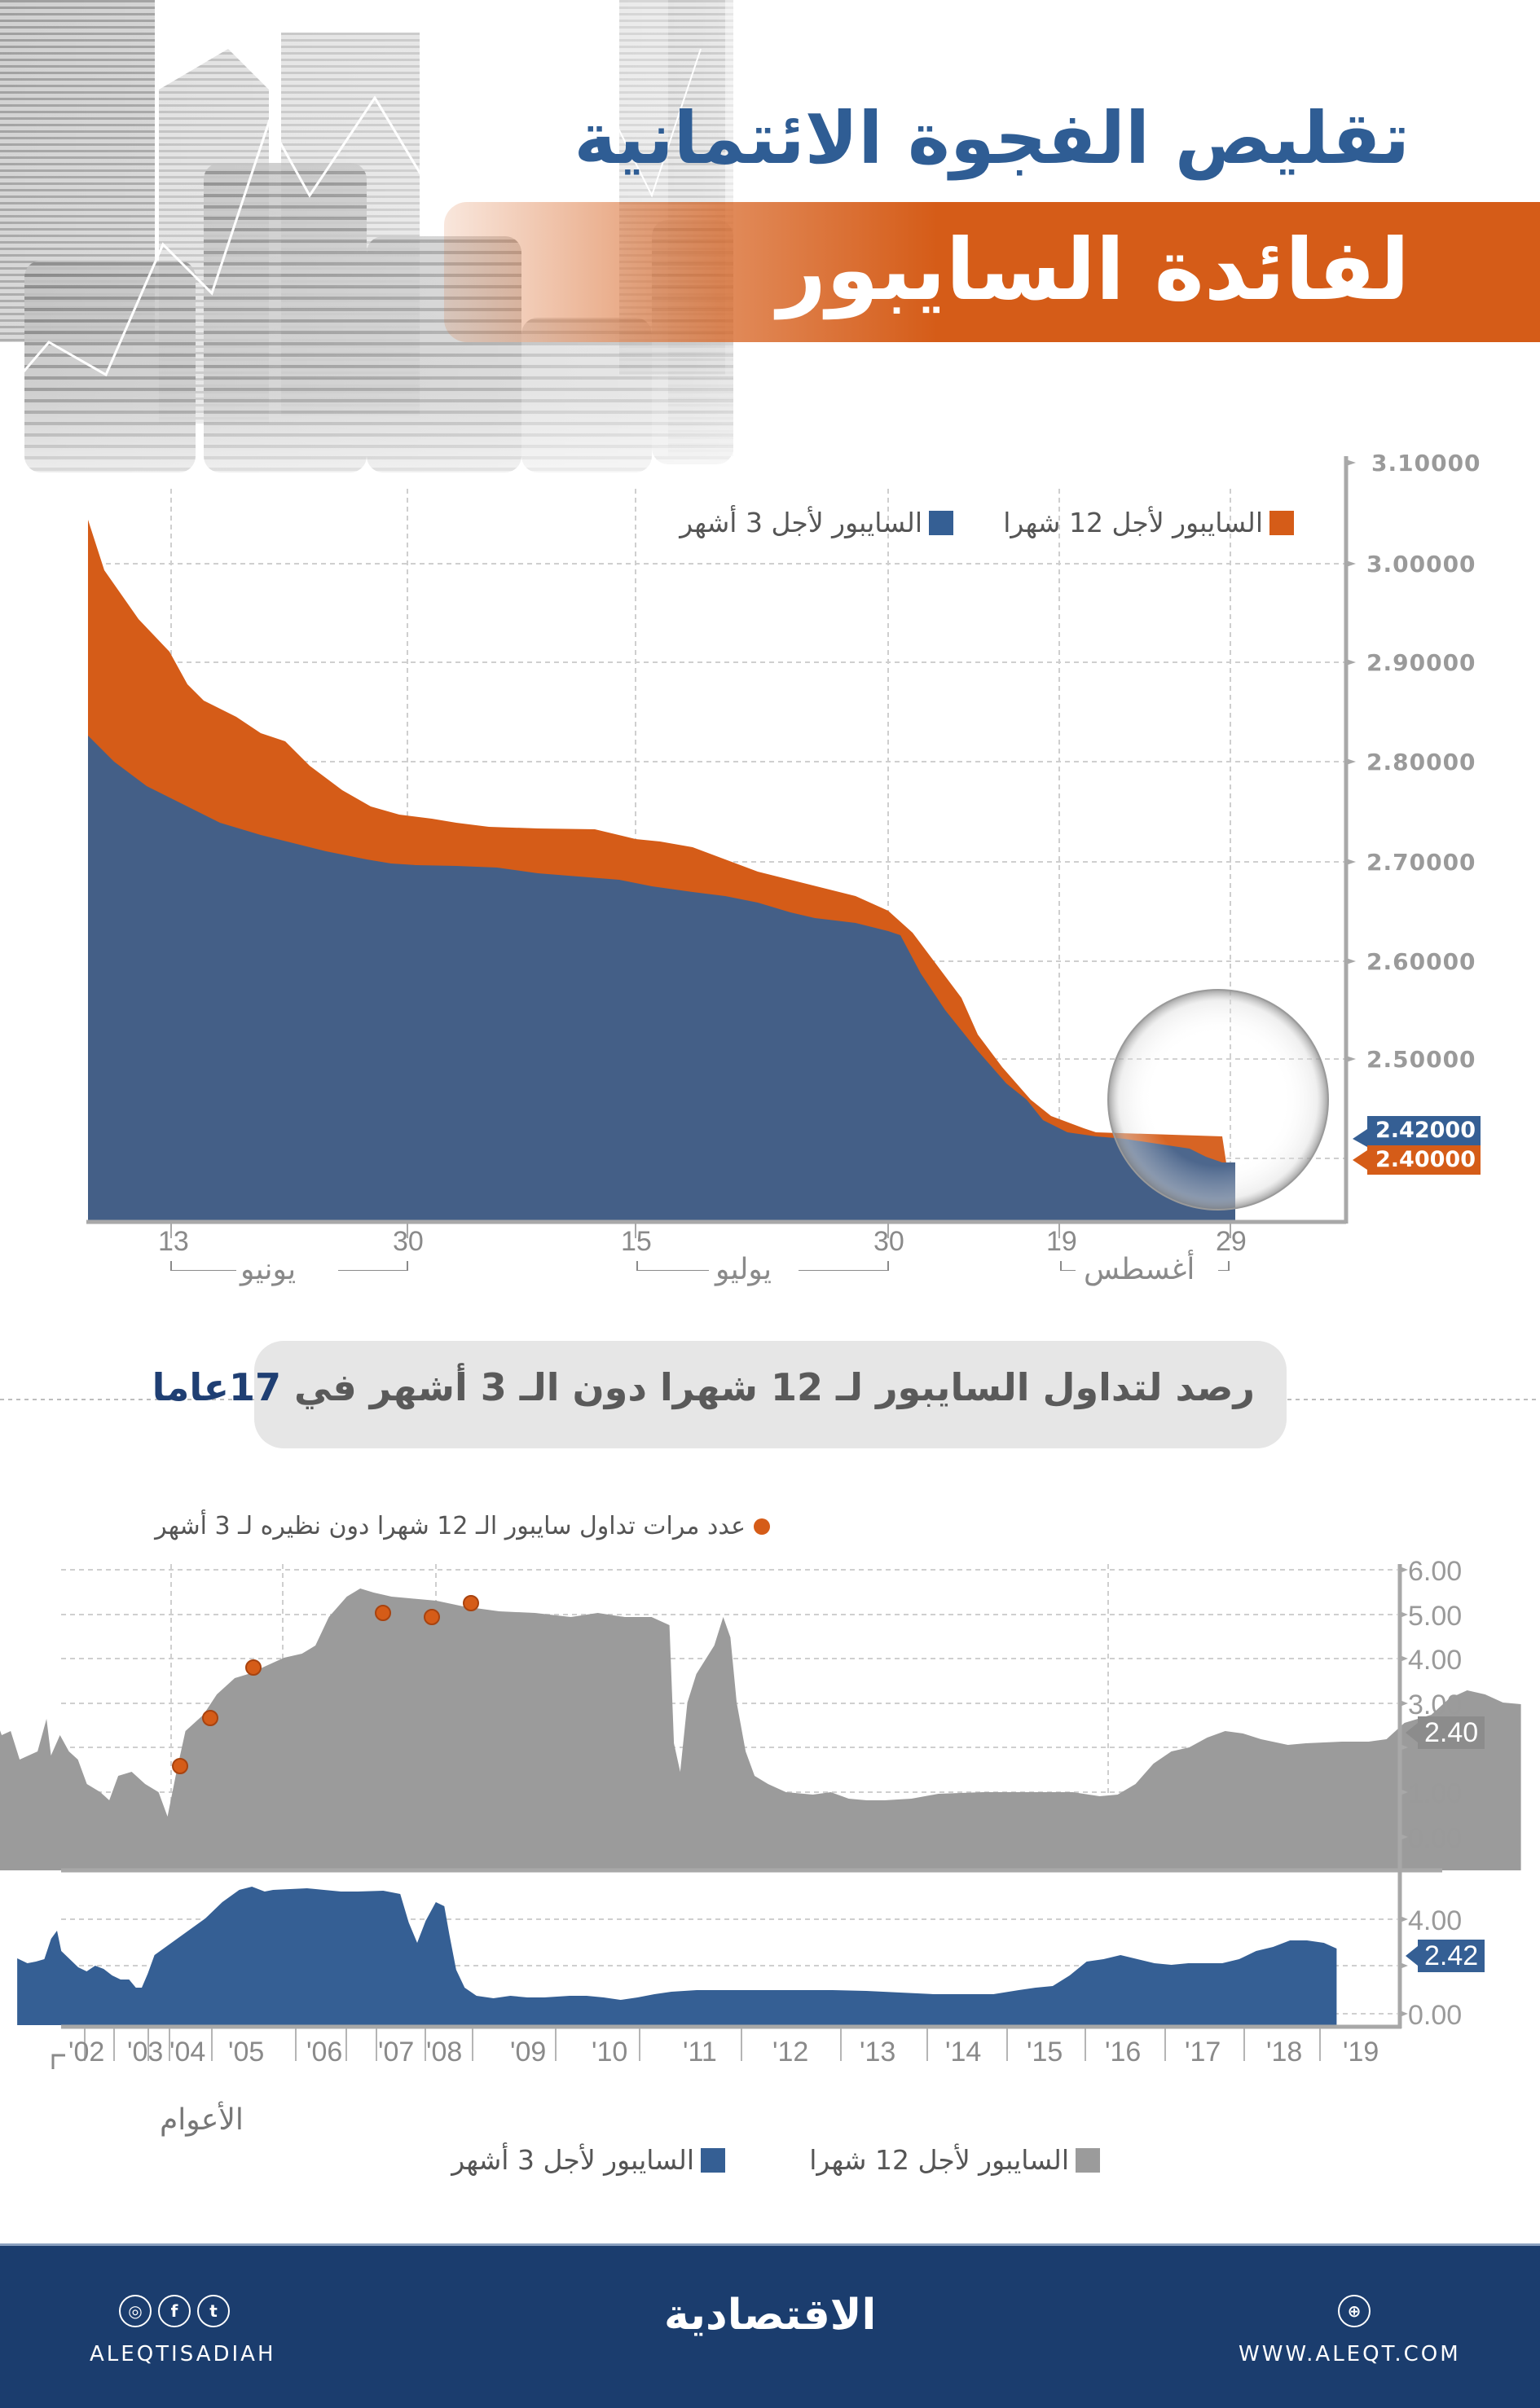 This screenshot has width=1540, height=2408. I want to click on magnifier-lens, so click(1218, 1100).